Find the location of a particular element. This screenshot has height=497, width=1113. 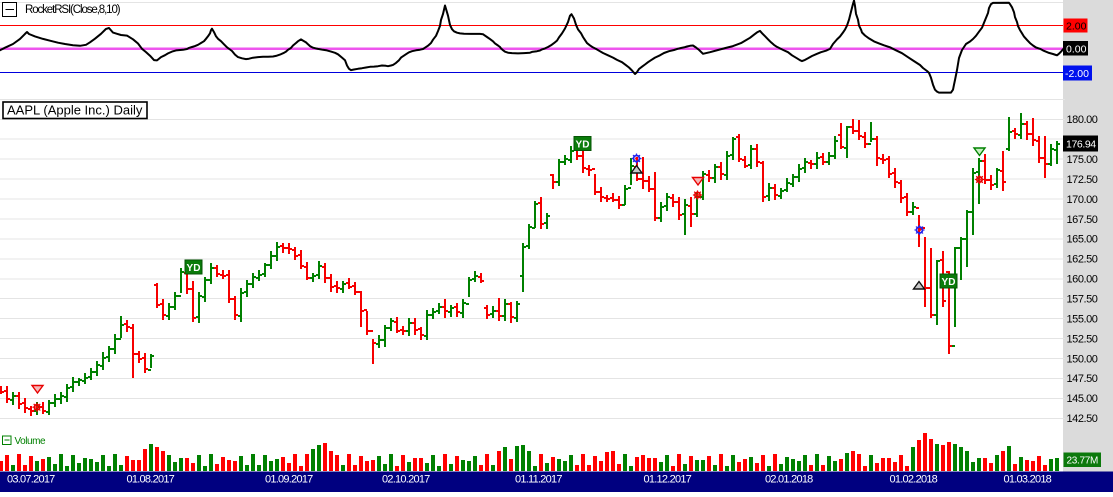

svg-text: 142.50 is located at coordinates (1082, 419).